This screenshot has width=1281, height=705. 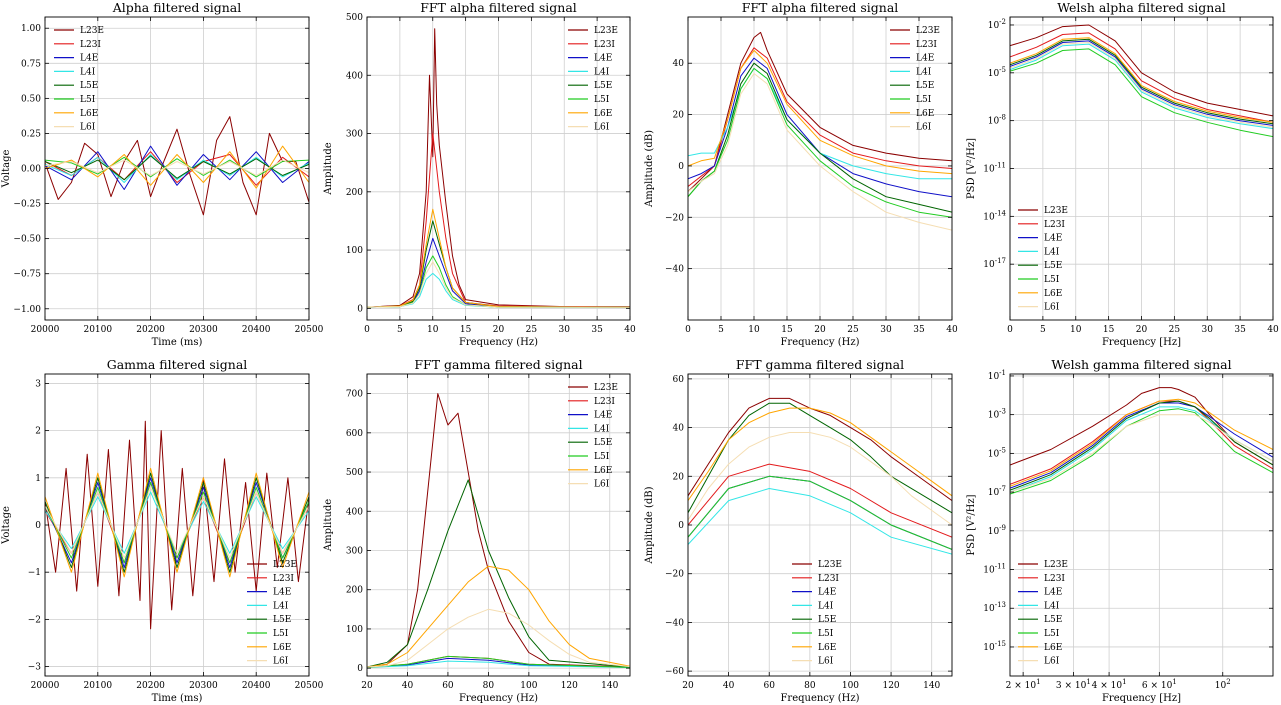 What do you see at coordinates (819, 698) in the screenshot?
I see `x-axis-label: Frequency (Hz)` at bounding box center [819, 698].